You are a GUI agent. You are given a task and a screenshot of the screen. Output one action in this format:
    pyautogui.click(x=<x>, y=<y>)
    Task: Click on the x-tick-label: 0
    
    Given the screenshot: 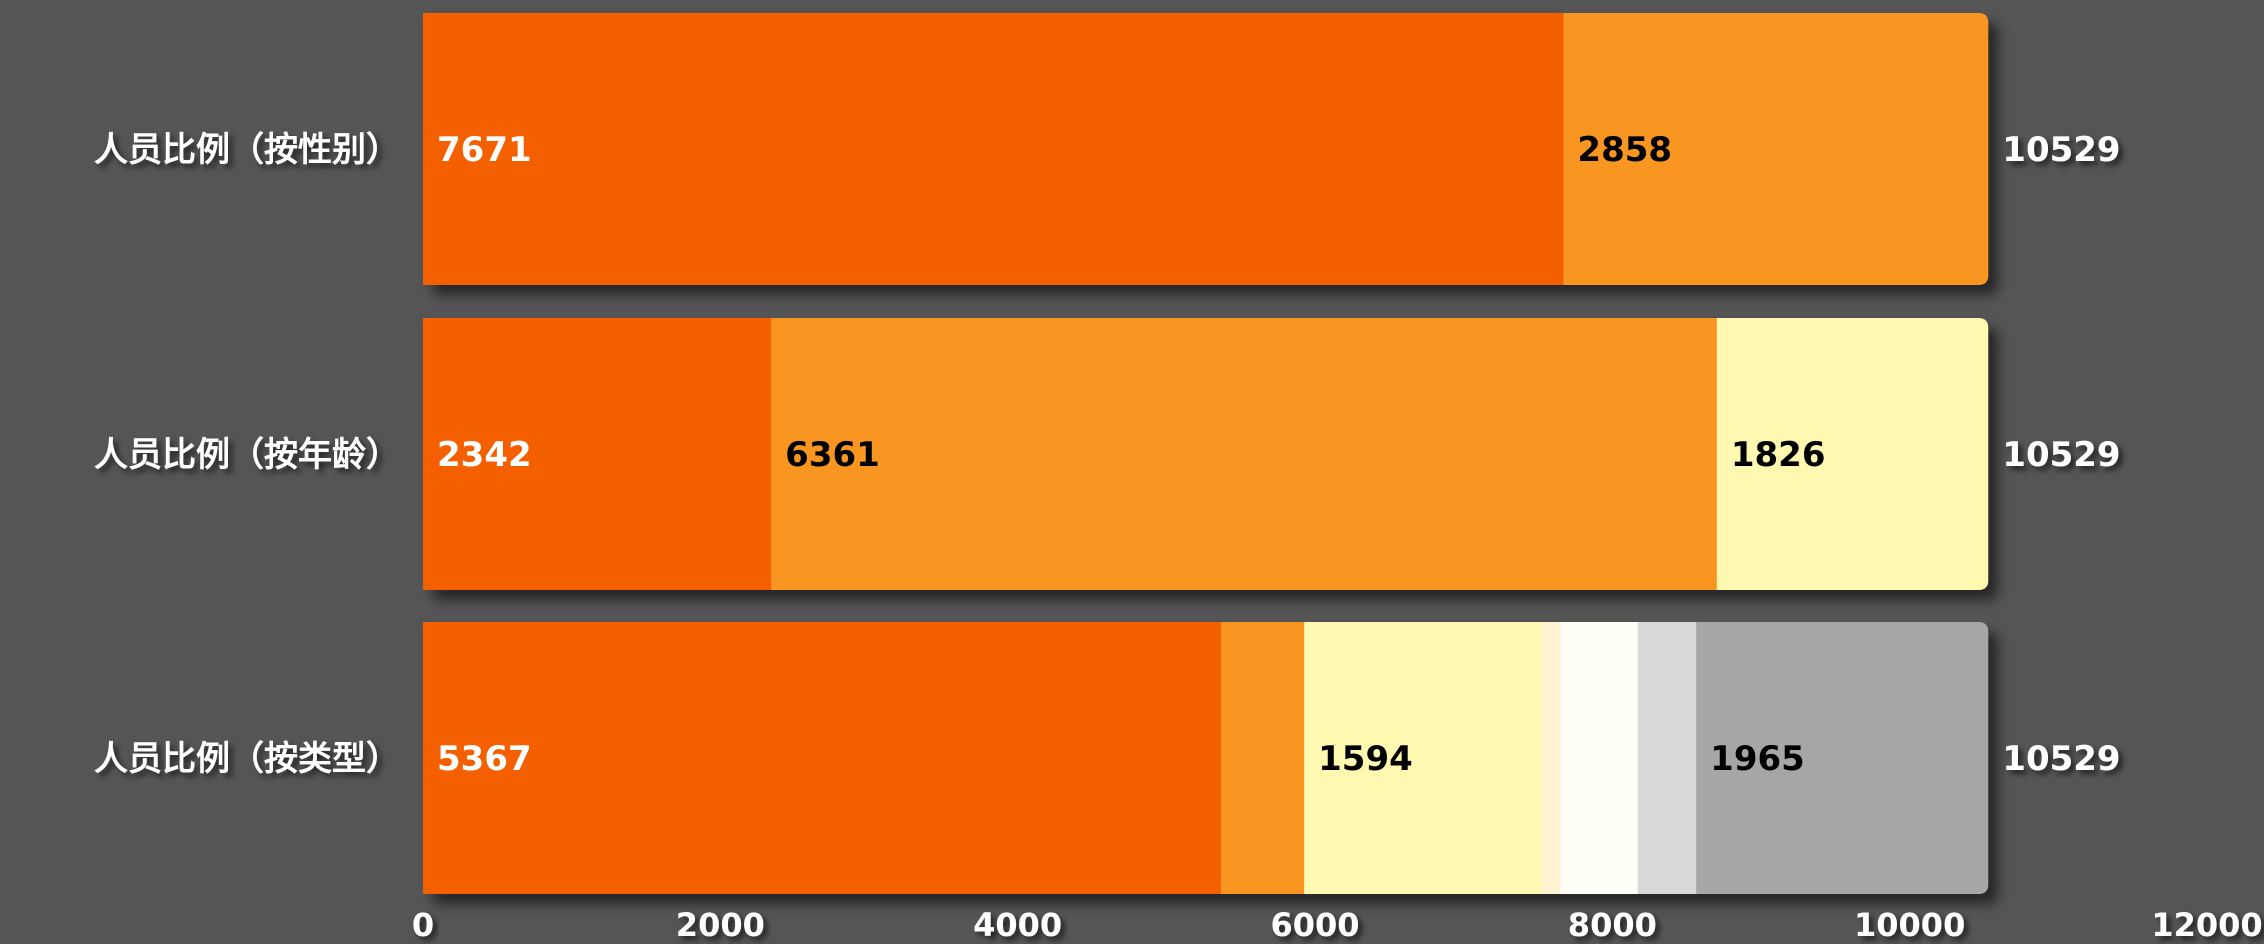 What is the action you would take?
    pyautogui.click(x=423, y=925)
    